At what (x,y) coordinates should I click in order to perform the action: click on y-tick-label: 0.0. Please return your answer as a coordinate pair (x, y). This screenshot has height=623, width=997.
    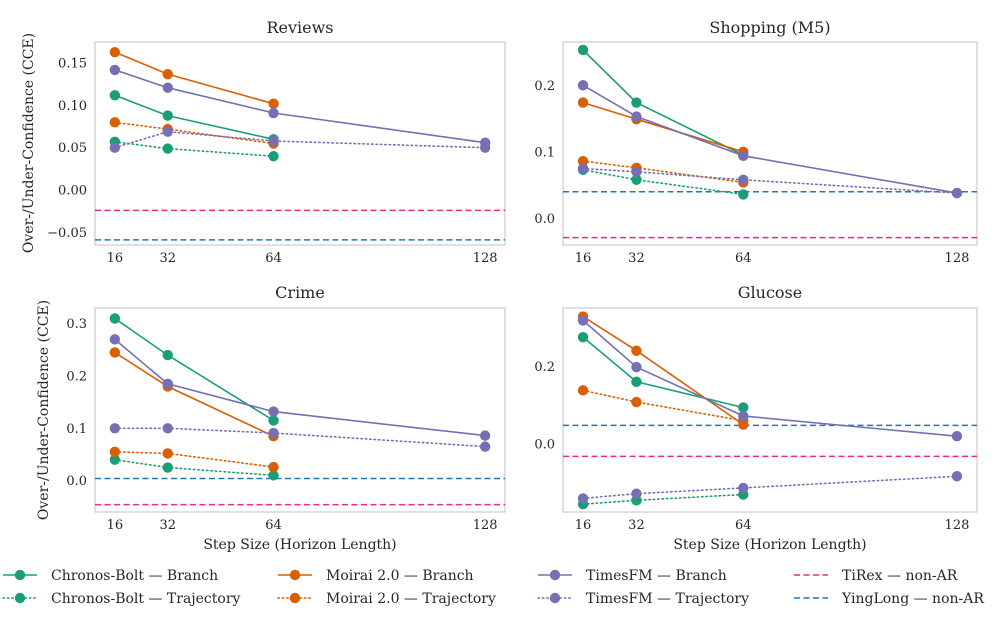
    Looking at the image, I should click on (544, 219).